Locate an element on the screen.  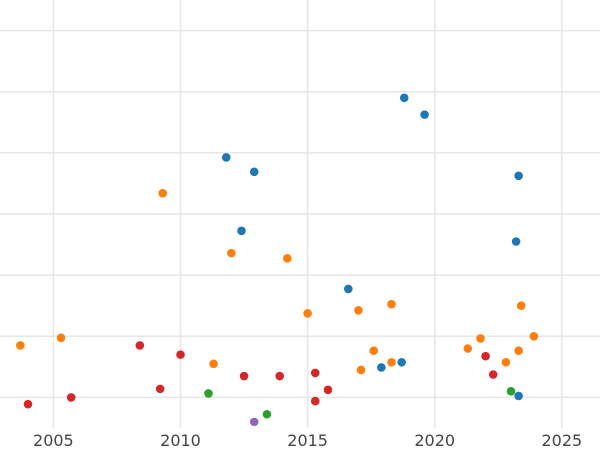
x-axis-tick-labels: 2005 2010 2015 2020 2025 is located at coordinates (307, 440).